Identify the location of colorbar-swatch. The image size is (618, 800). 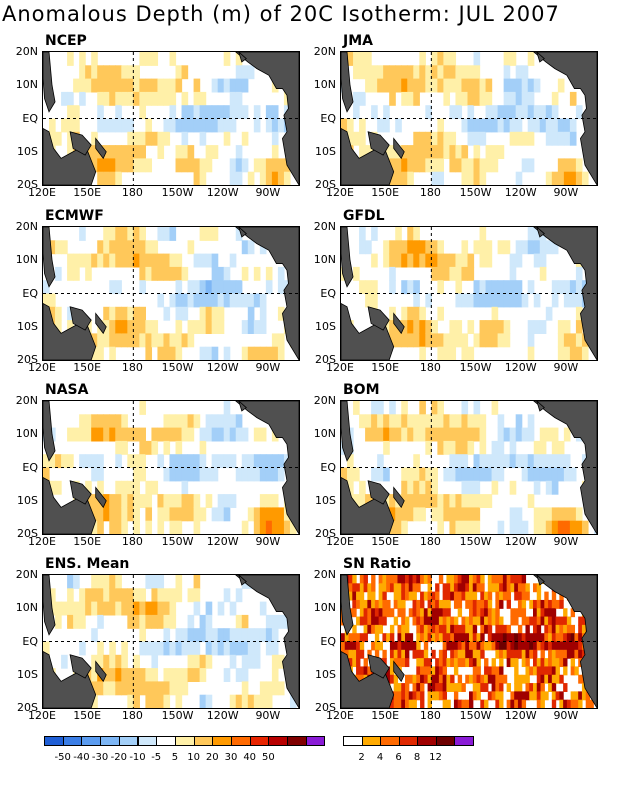
(353, 741).